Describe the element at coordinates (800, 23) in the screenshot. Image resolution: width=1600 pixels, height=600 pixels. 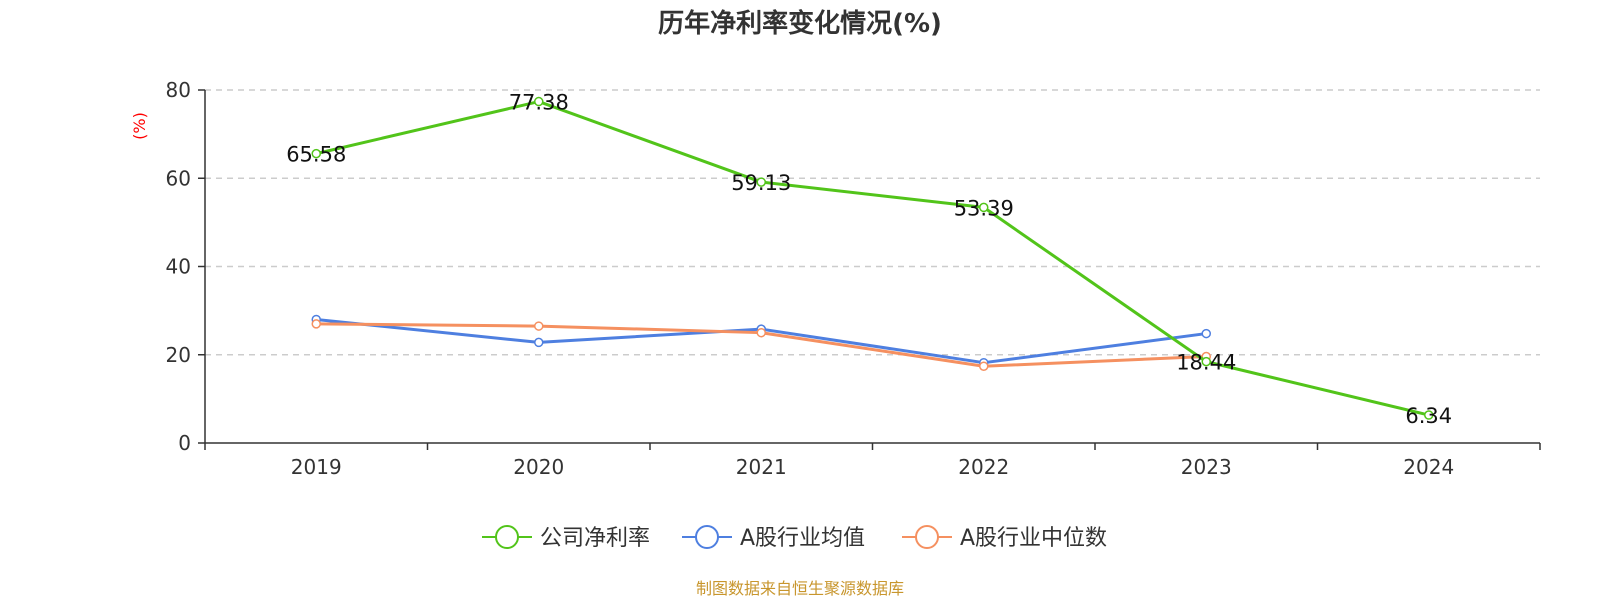
I see `chart-title: 历年净利率变化情况(%)` at that location.